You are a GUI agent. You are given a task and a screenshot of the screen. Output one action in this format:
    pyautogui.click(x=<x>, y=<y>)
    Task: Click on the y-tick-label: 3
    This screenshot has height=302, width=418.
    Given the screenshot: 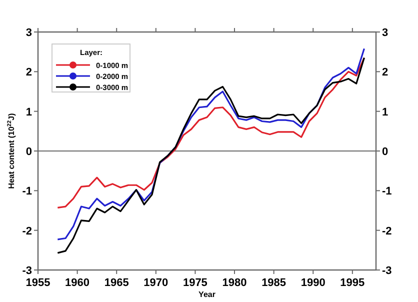 What is the action you would take?
    pyautogui.click(x=29, y=33)
    